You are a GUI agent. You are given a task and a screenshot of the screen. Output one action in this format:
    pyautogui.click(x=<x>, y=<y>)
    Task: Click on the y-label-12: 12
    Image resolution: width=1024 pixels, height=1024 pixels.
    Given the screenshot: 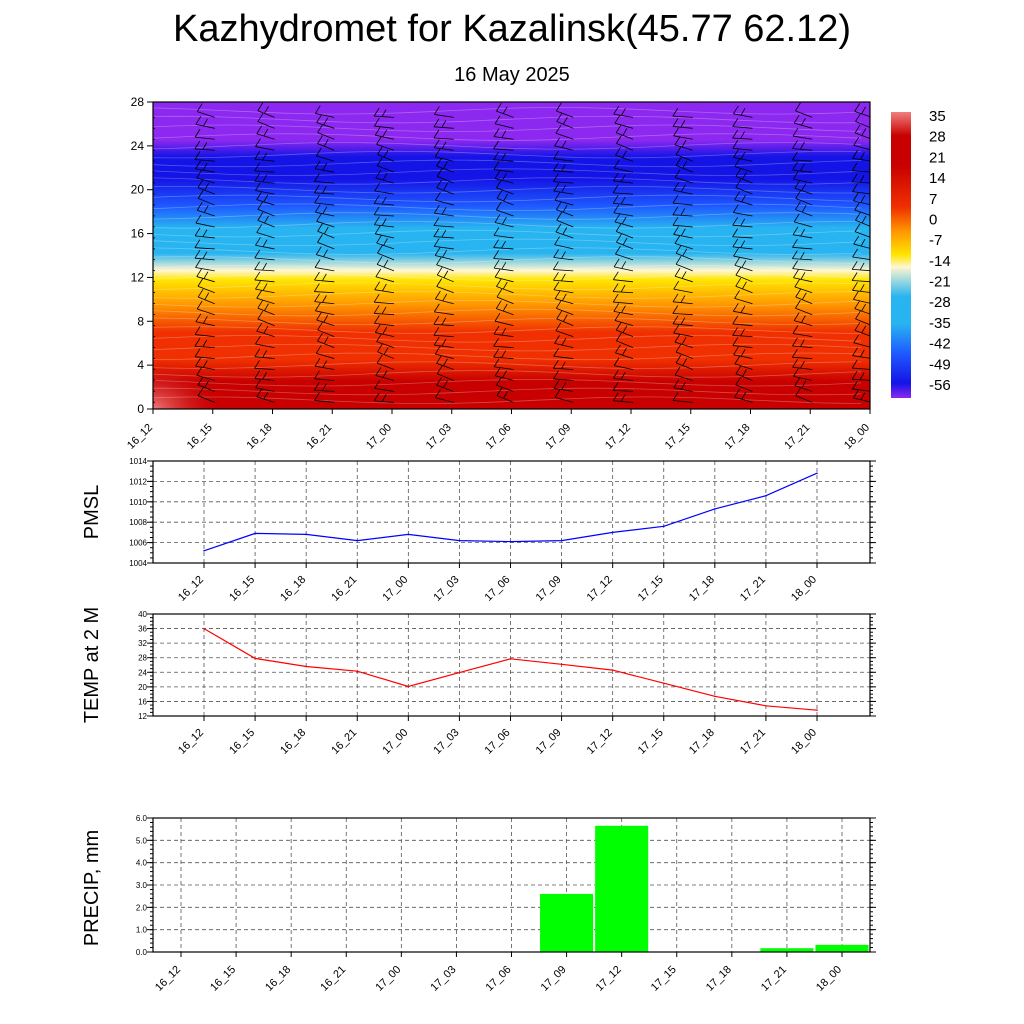 What is the action you would take?
    pyautogui.click(x=138, y=277)
    